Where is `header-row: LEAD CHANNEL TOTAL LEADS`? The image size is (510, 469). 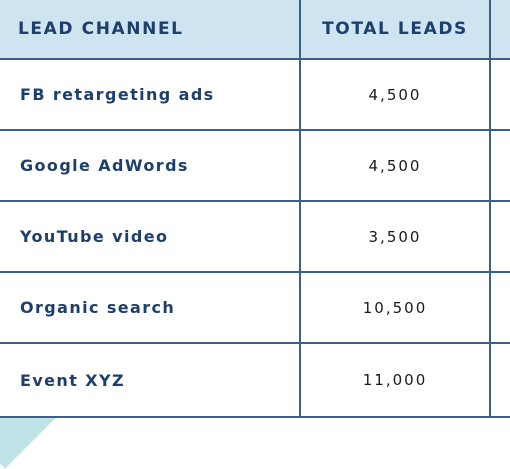
header-row: LEAD CHANNEL TOTAL LEADS is located at coordinates (255, 30).